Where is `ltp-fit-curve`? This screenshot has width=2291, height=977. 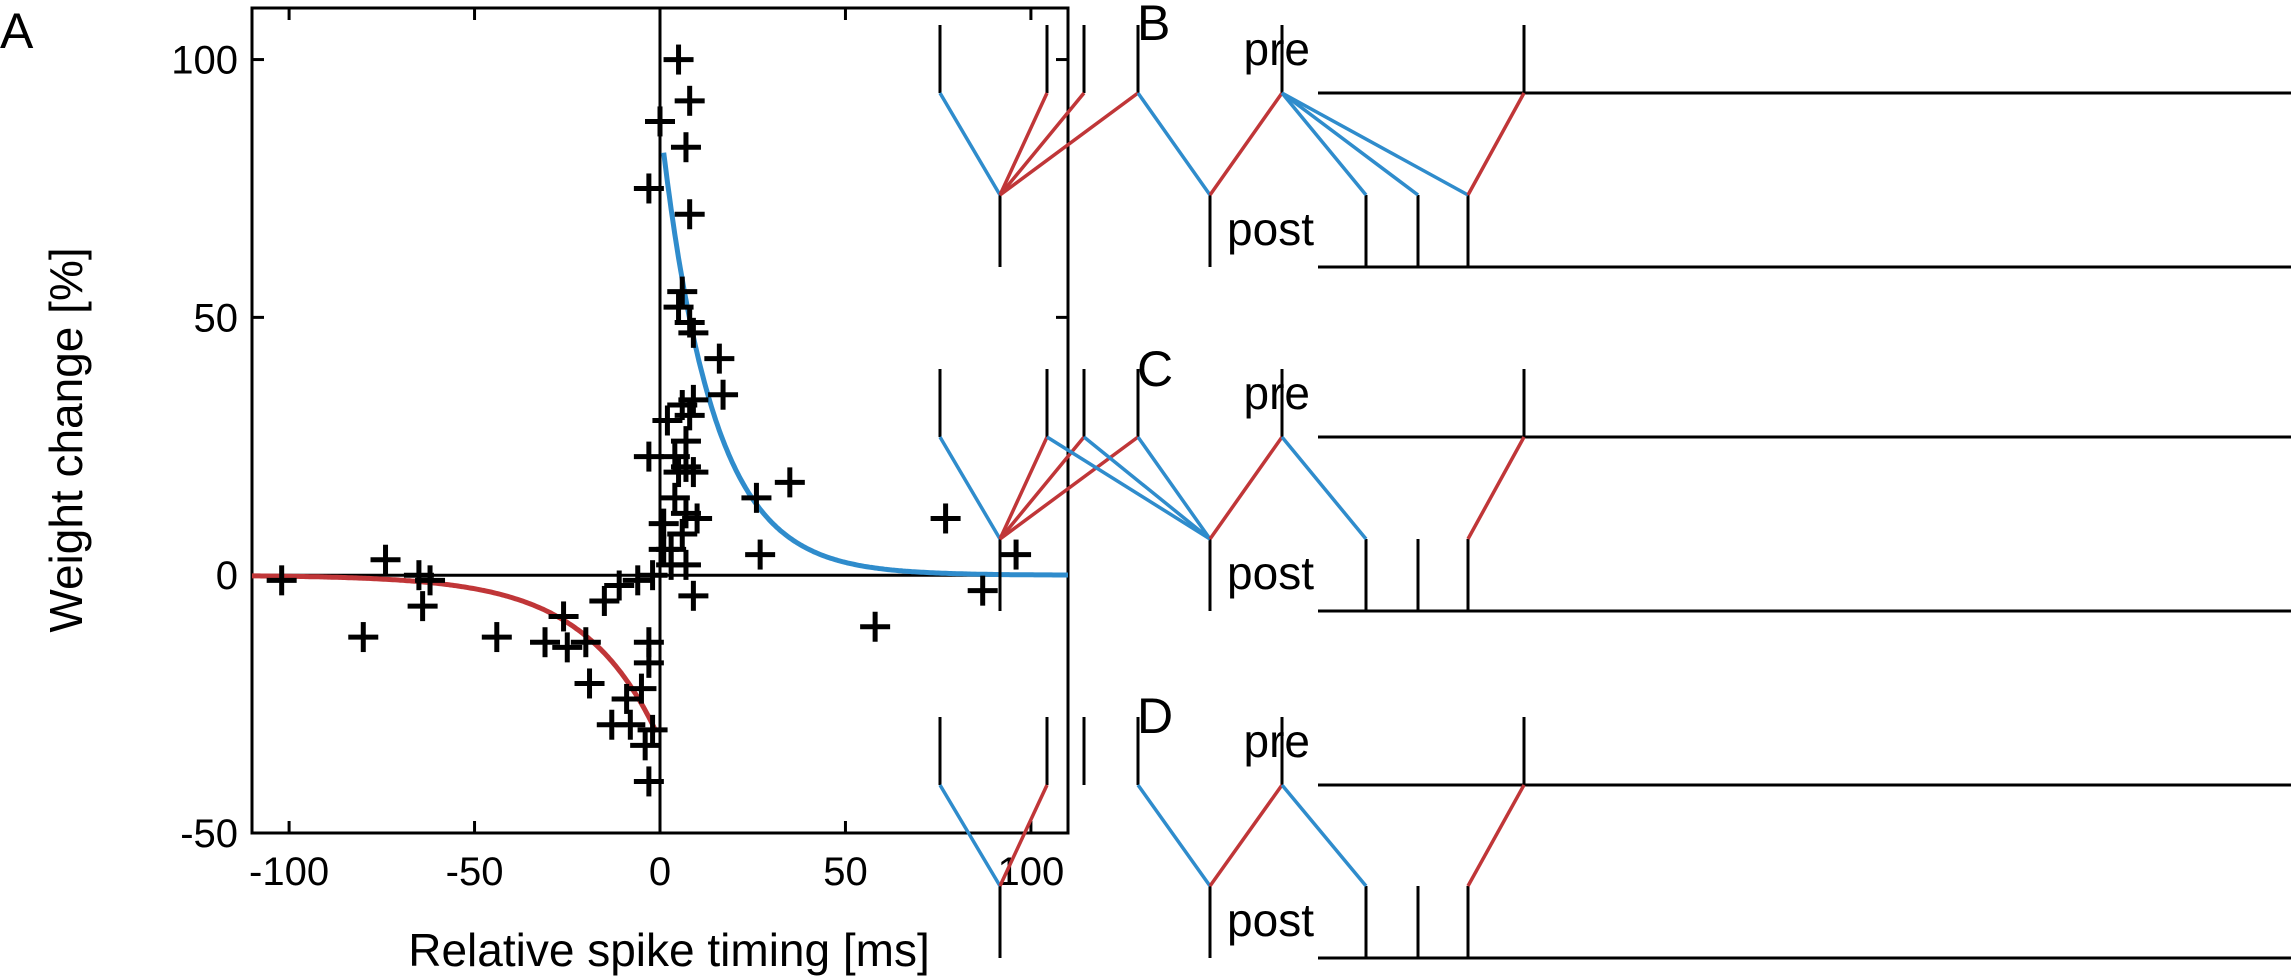
ltp-fit-curve is located at coordinates (864, 365).